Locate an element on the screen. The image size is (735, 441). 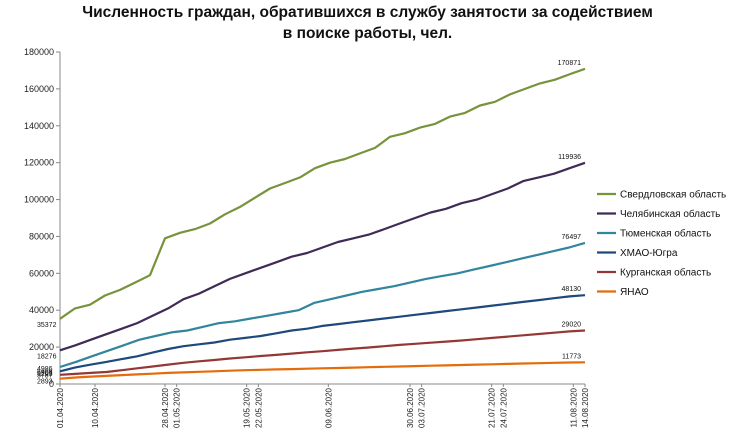
x-tick-label: 30.06.2020 is located at coordinates (410, 407).